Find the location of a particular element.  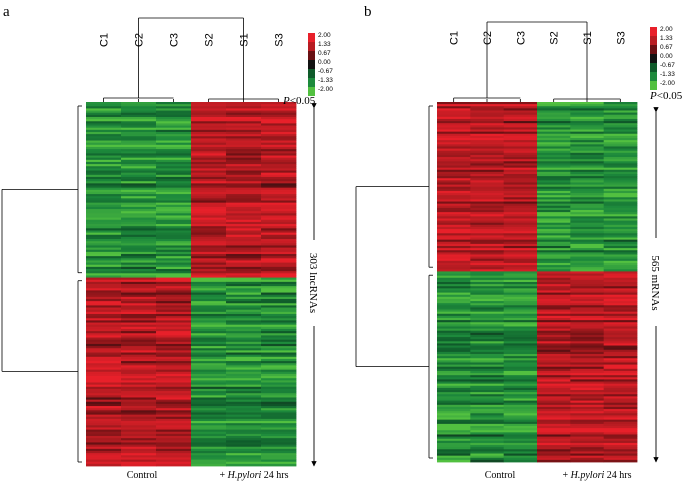

legend-tick-label: -1.33 is located at coordinates (667, 74).